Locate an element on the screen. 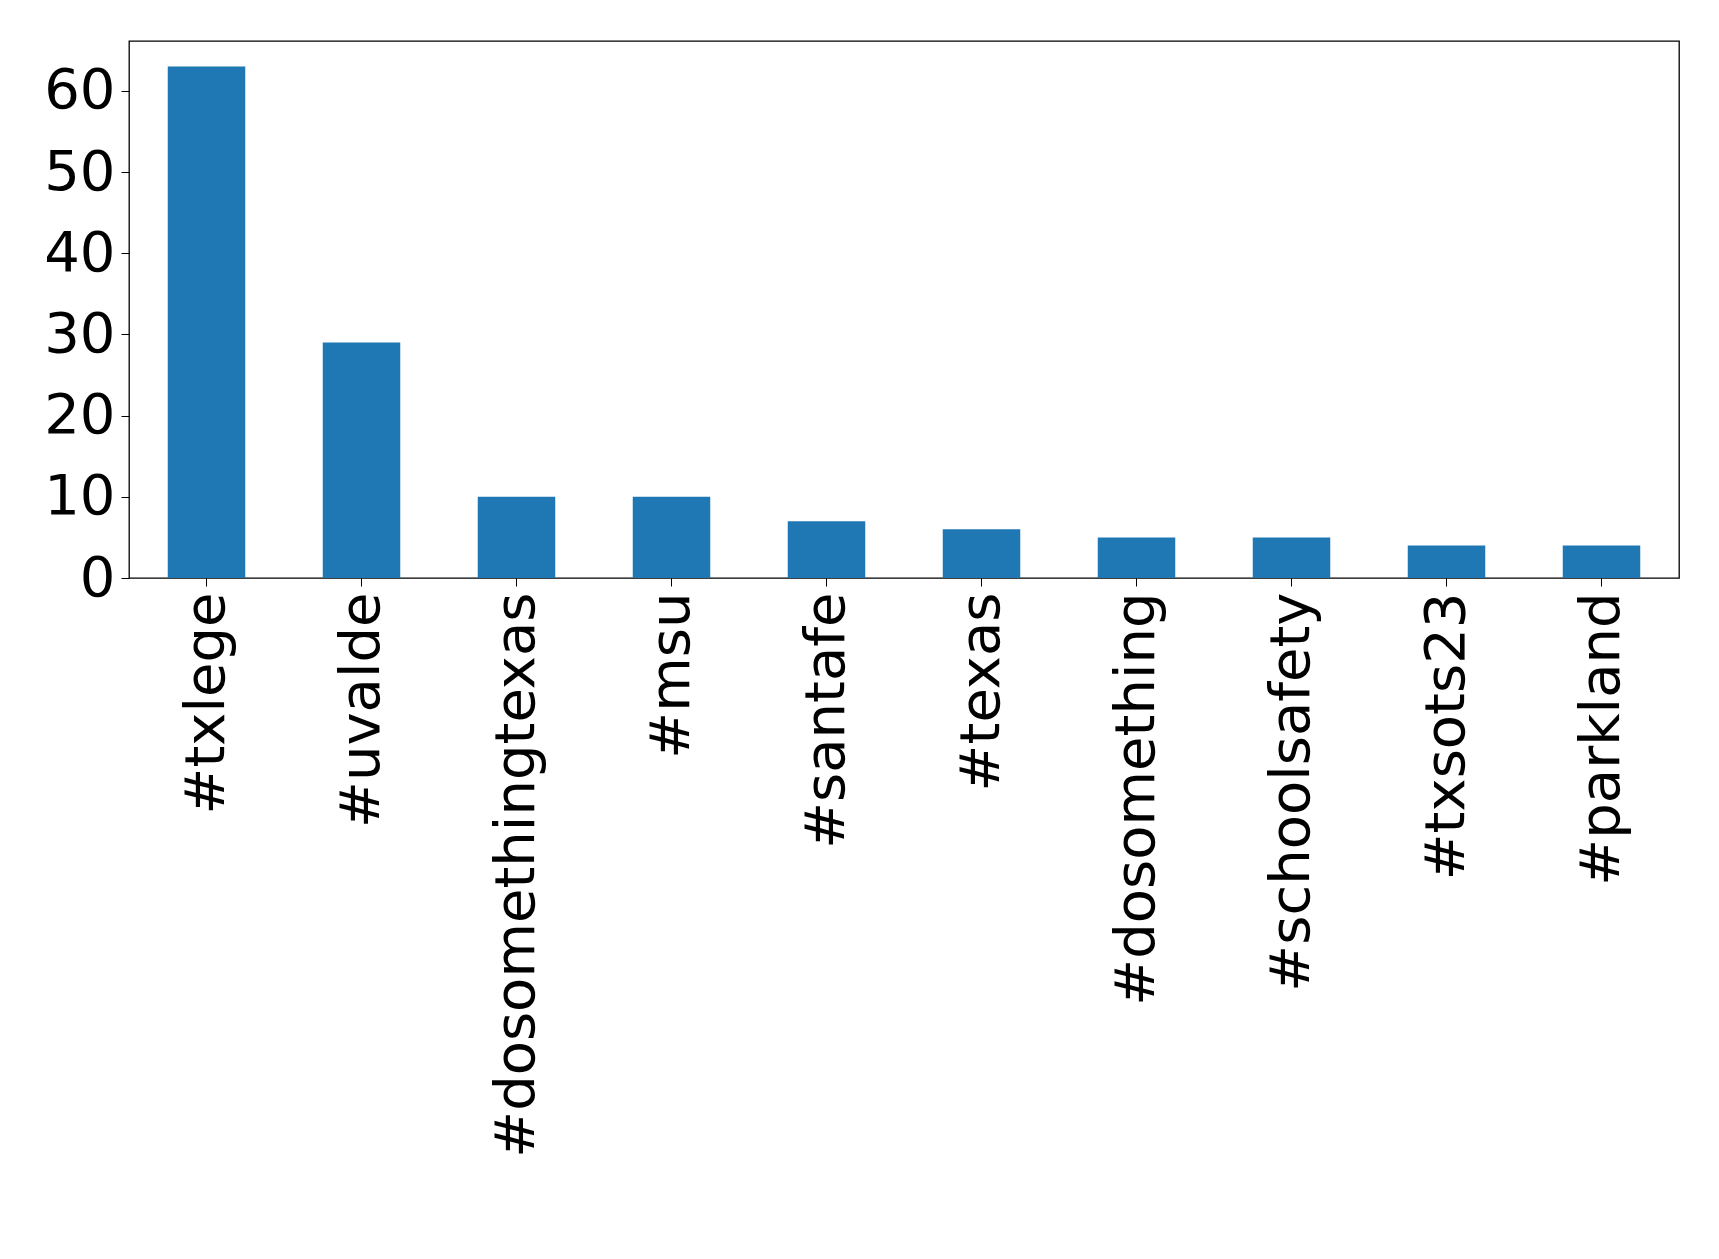  x-tick-label: #dosomething is located at coordinates (1134, 799).